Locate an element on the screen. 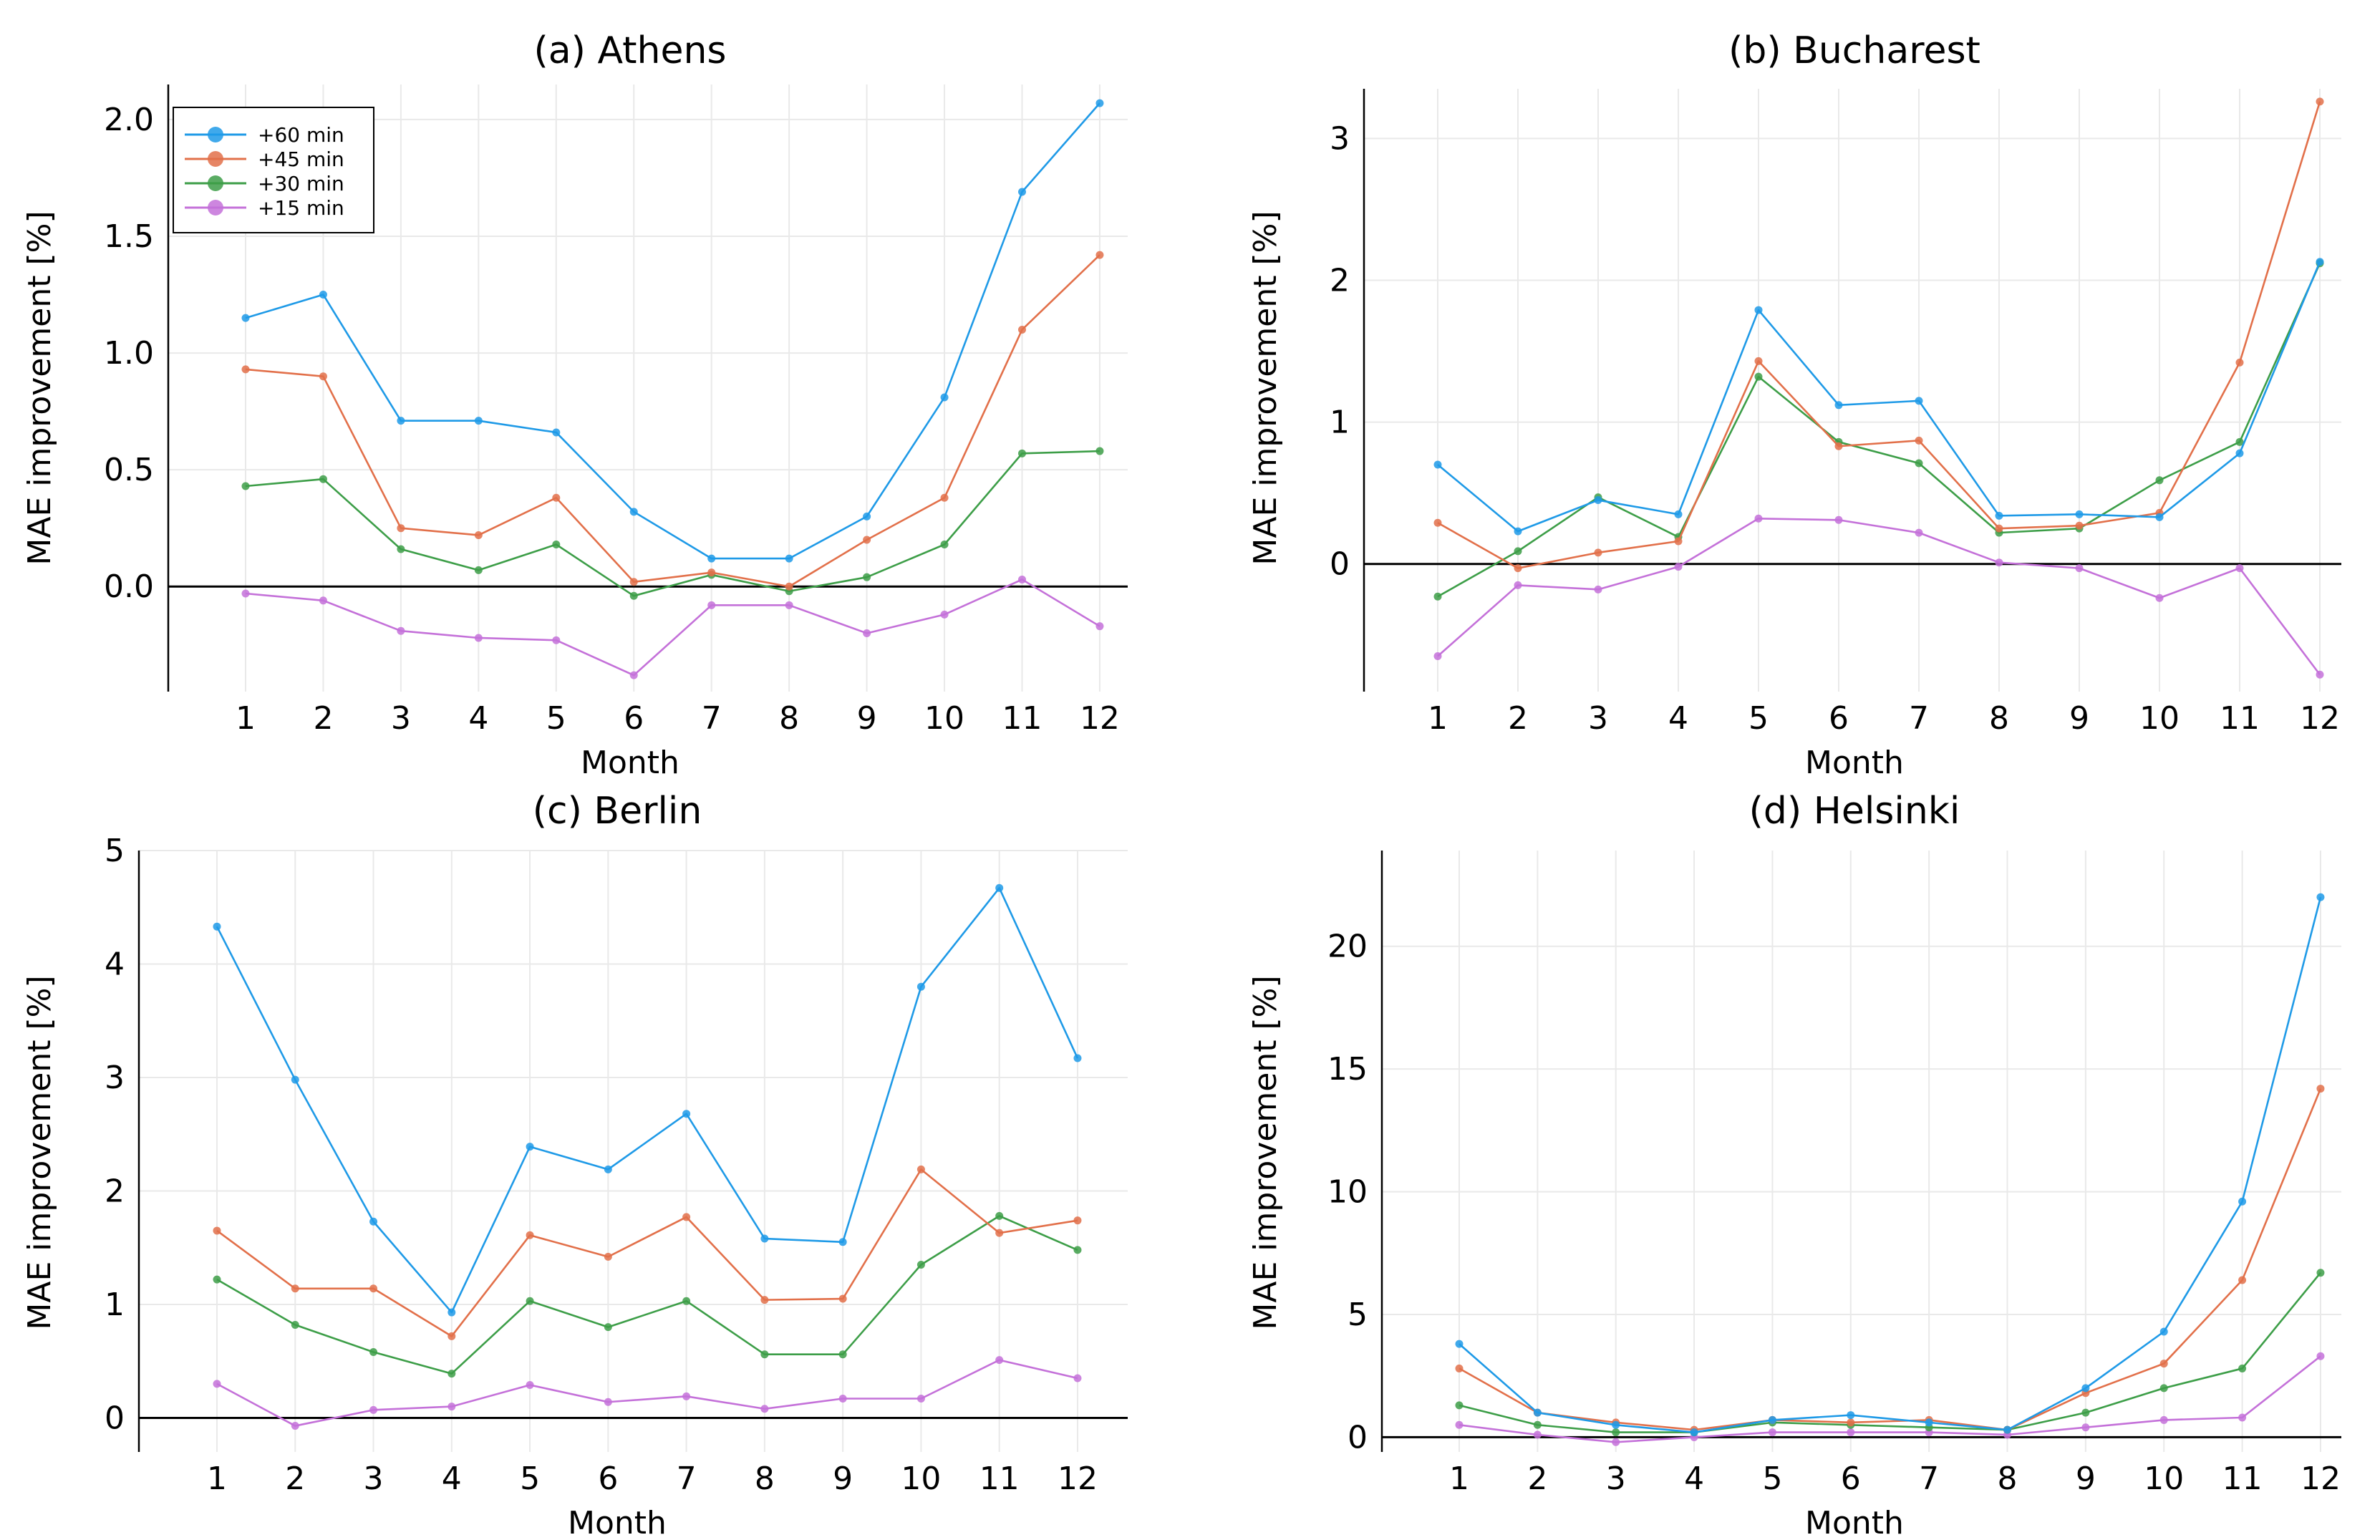 This screenshot has width=2380, height=1540. legend-marker-60-min is located at coordinates (215, 135).